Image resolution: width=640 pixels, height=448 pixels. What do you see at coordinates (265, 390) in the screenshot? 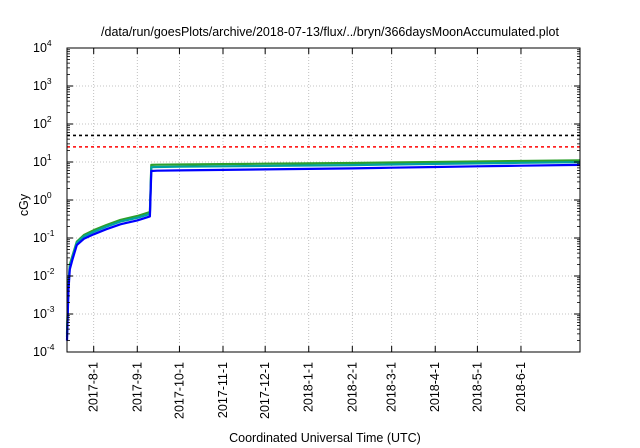
I see `x-tick-label: 2017-12-1` at bounding box center [265, 390].